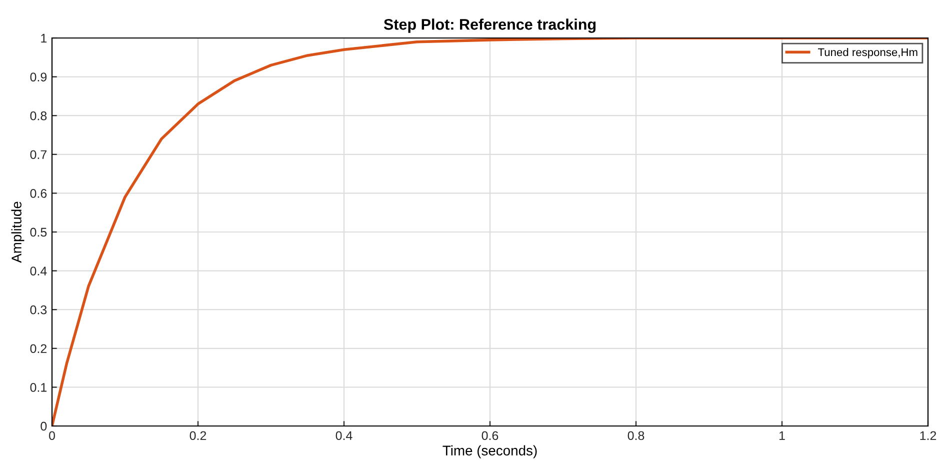 This screenshot has width=944, height=469. Describe the element at coordinates (38, 115) in the screenshot. I see `y-tick-label: 0.8` at that location.